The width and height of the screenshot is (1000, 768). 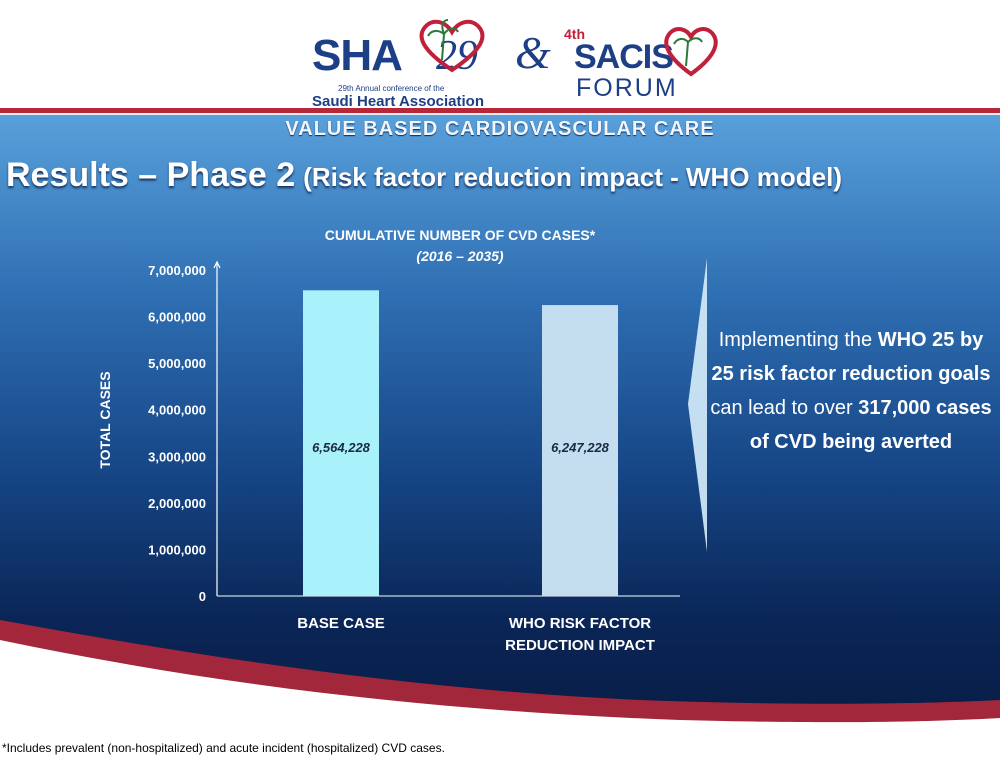 I want to click on y-axis-arrow, so click(x=217, y=264).